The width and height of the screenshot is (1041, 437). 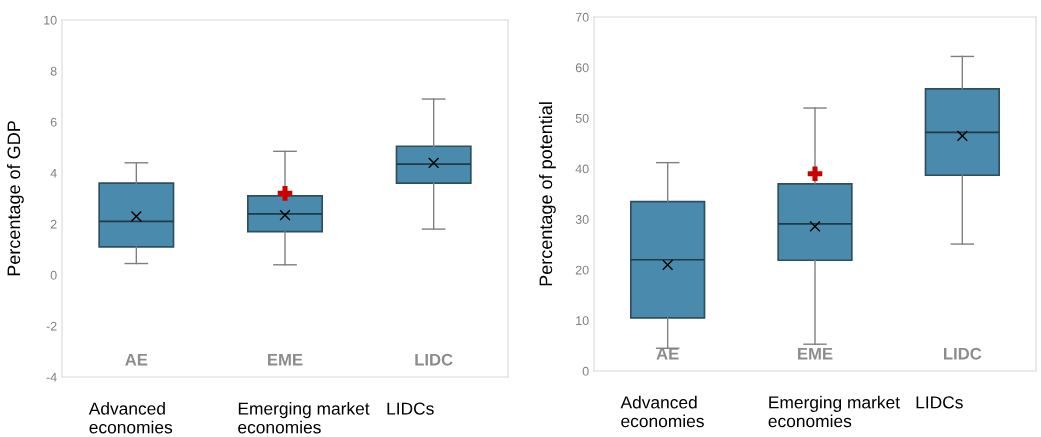 What do you see at coordinates (582, 17) in the screenshot?
I see `y-tick-label: 70` at bounding box center [582, 17].